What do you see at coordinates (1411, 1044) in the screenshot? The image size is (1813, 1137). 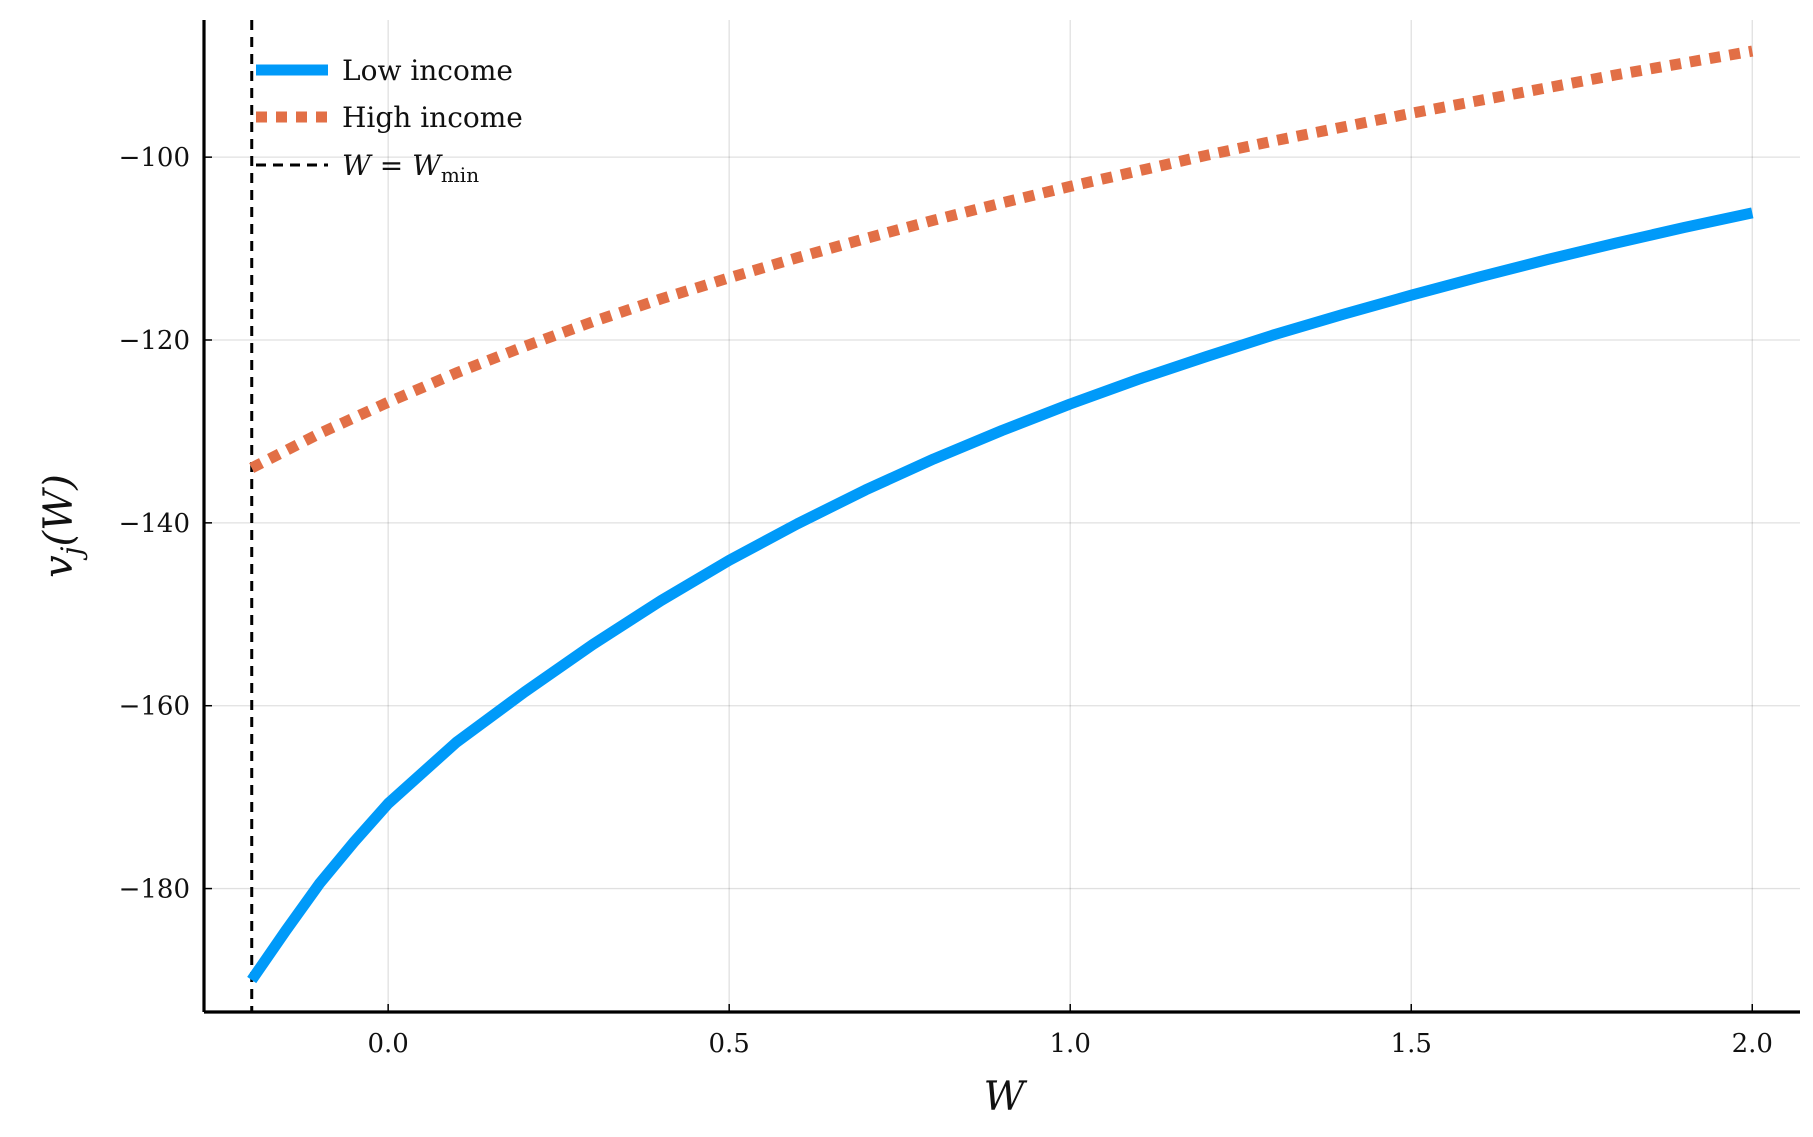 I see `x-tick-label: 1.5` at bounding box center [1411, 1044].